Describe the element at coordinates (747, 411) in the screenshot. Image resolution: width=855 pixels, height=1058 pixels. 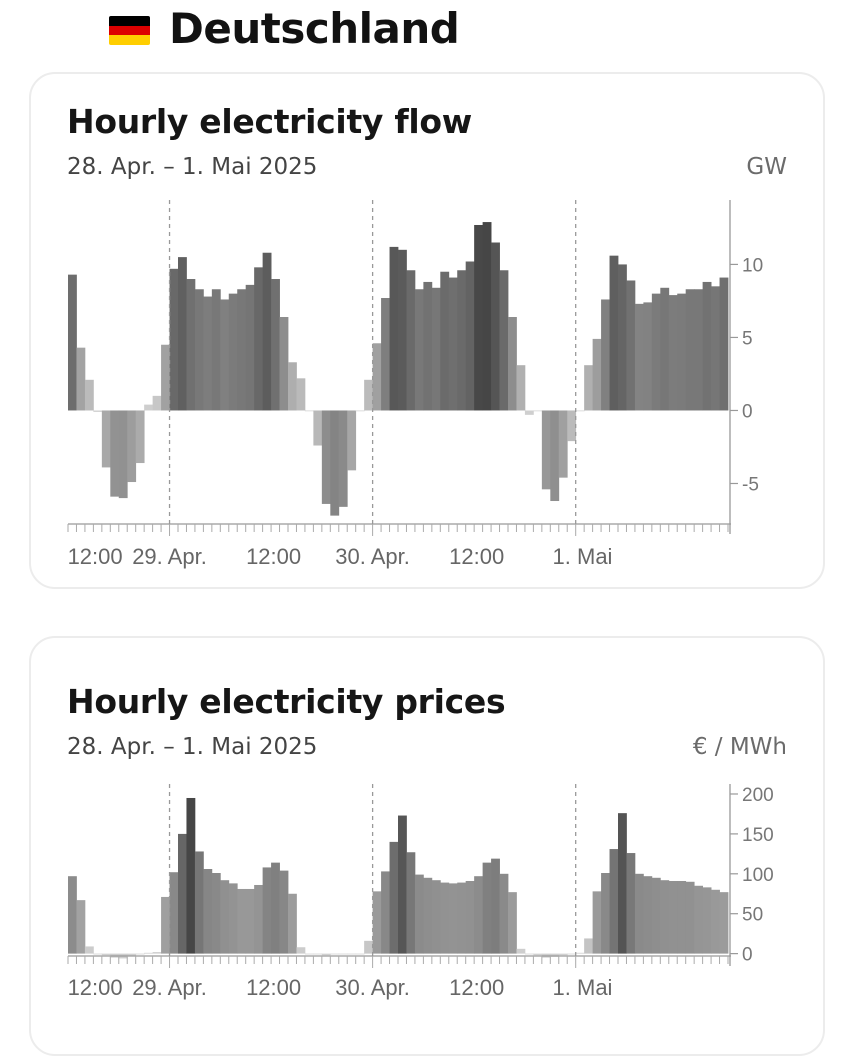
I see `y-tick-label: 0` at that location.